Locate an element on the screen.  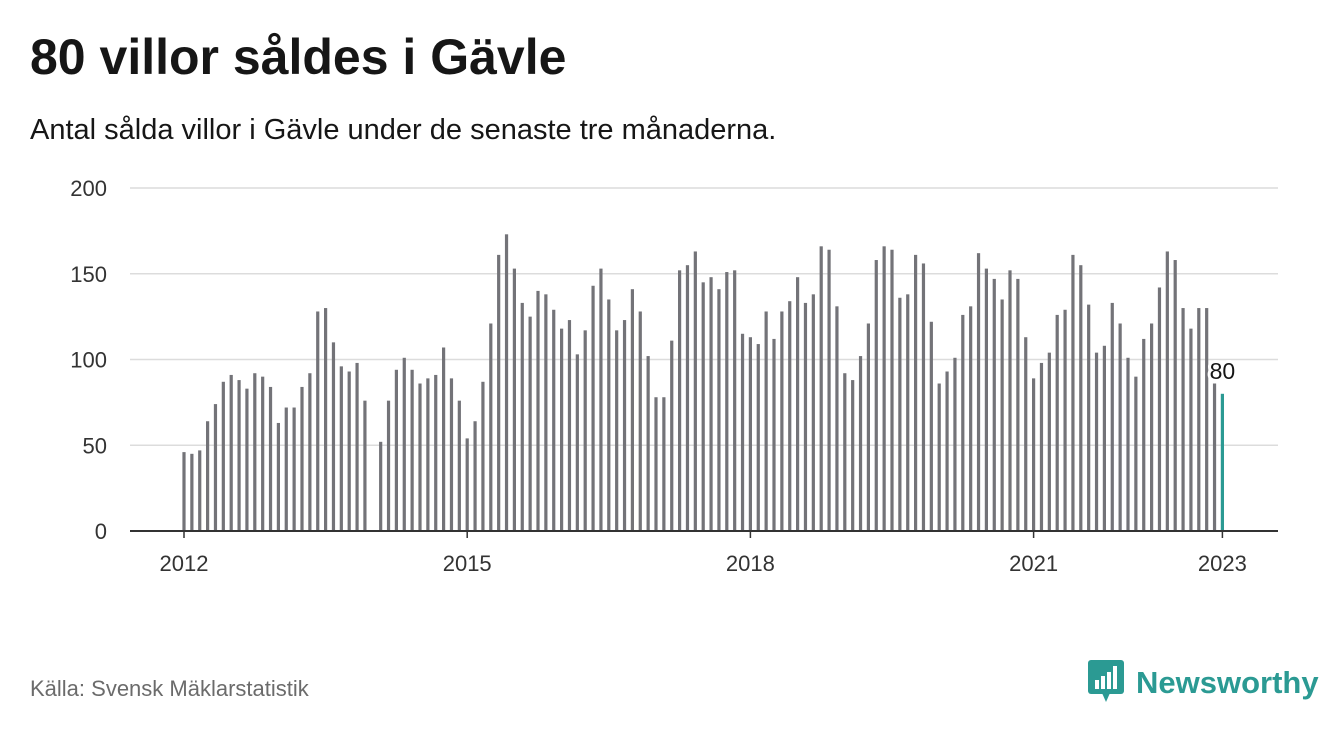
x-tick-label-2018: 2018 is located at coordinates (750, 563).